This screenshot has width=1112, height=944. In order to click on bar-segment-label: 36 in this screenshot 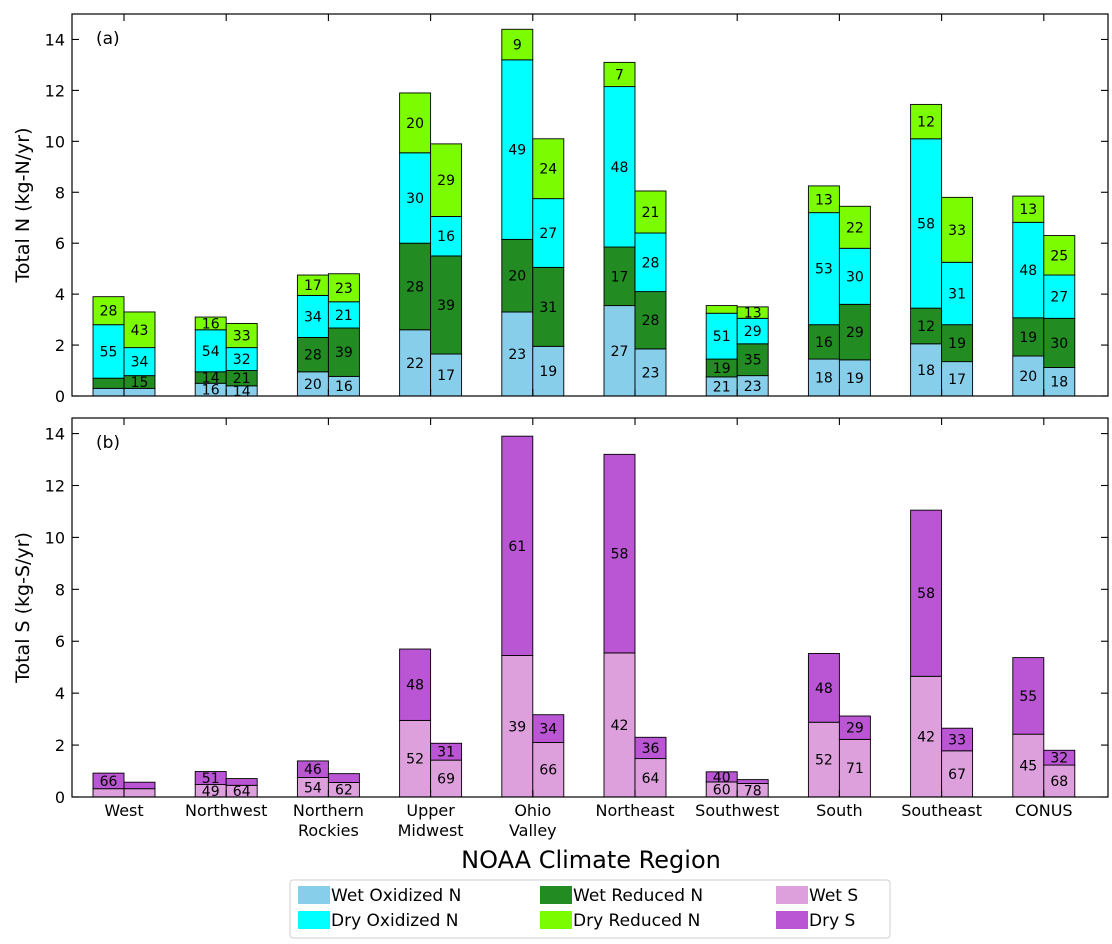, I will do `click(651, 749)`.